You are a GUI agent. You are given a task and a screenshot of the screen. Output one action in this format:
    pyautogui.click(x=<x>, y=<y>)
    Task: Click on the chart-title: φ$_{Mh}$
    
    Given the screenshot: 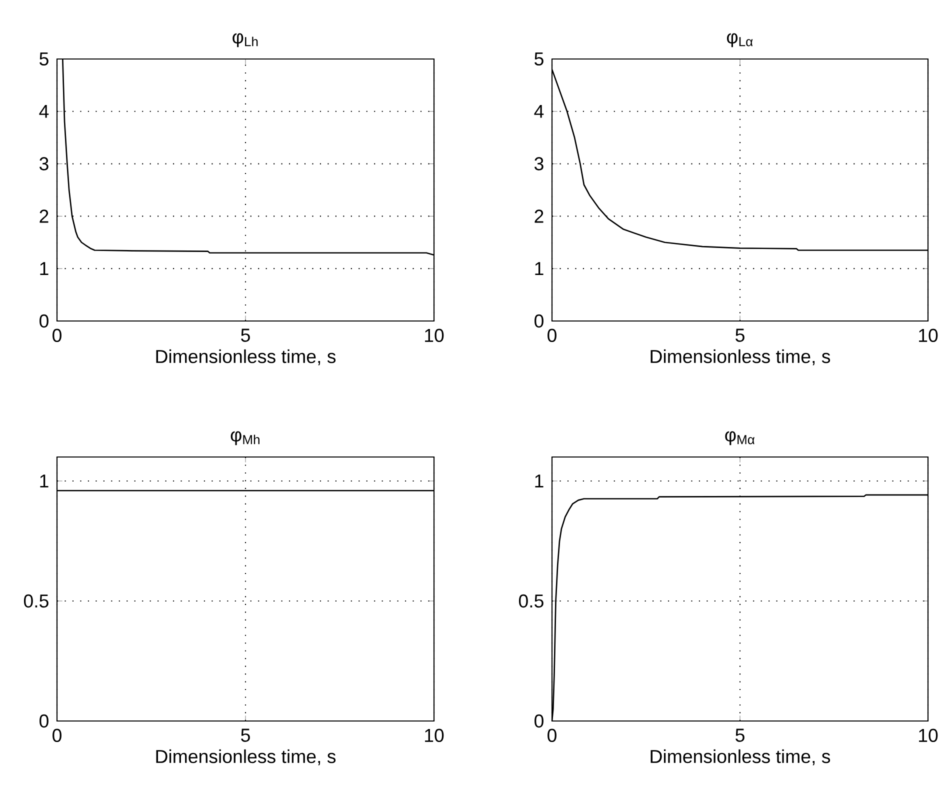 What is the action you would take?
    pyautogui.click(x=245, y=438)
    